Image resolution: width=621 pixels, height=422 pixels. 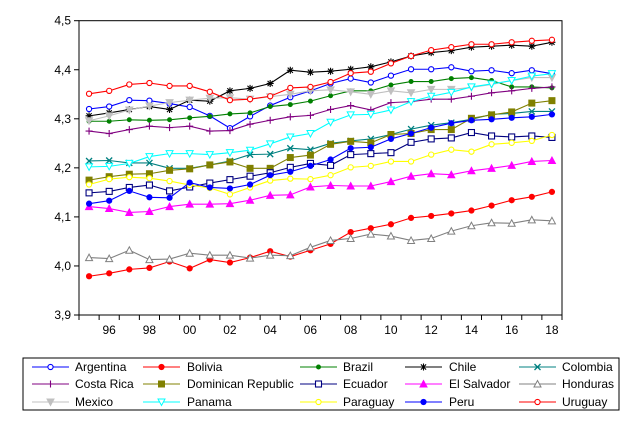 What do you see at coordinates (62, 266) in the screenshot?
I see `y-tick-label: 4,0` at bounding box center [62, 266].